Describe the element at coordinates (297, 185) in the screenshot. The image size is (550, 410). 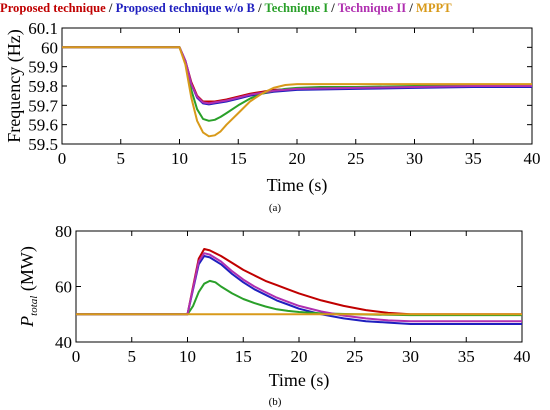
I see `x-axis-label-a: Time (s)` at that location.